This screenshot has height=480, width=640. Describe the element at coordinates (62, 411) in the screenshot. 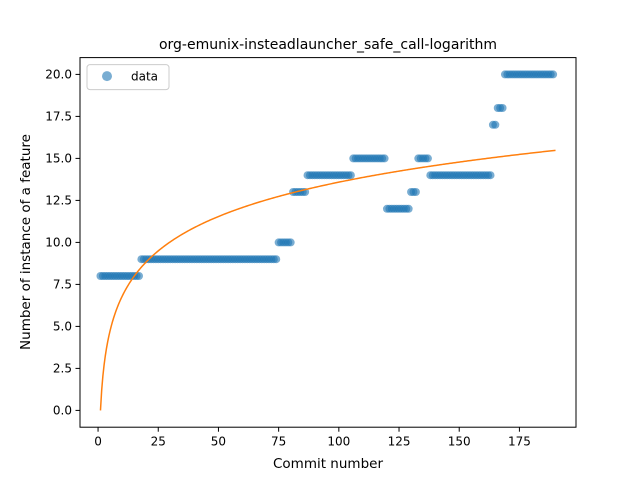

I see `y-tick-label: 0.0` at that location.